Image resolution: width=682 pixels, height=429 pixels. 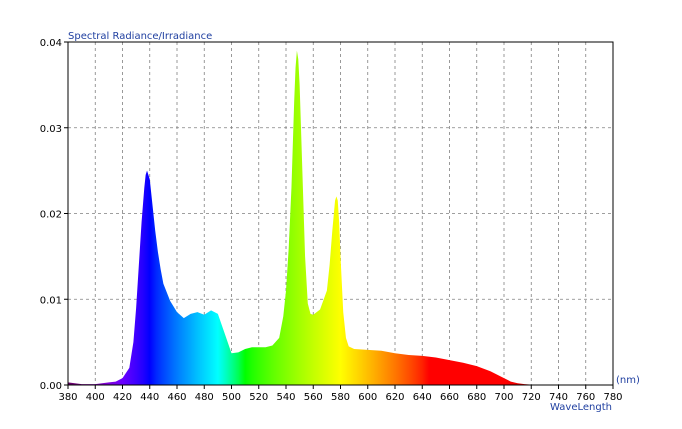 What do you see at coordinates (367, 397) in the screenshot?
I see `x-tick-label: 600` at bounding box center [367, 397].